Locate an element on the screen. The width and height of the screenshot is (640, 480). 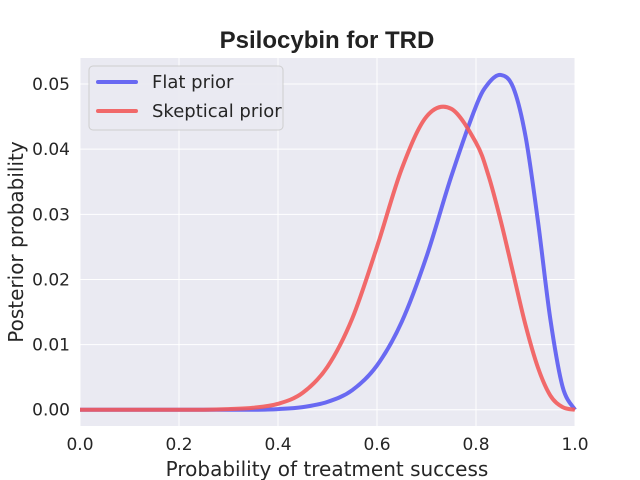
x-tick-label: 0.6 is located at coordinates (376, 445).